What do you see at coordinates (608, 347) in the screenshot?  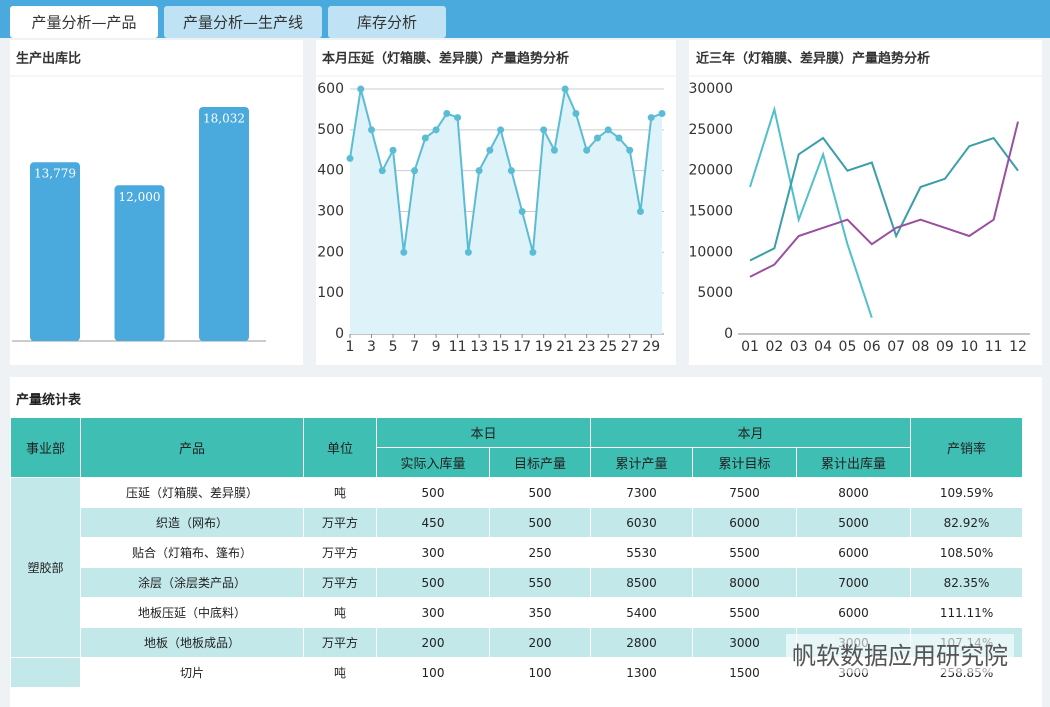 I see `x-tick-label: 25` at bounding box center [608, 347].